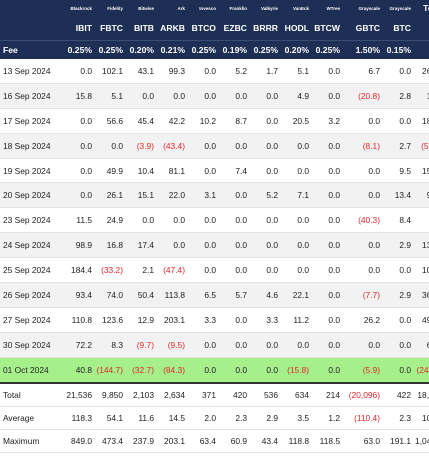 The height and width of the screenshot is (460, 429). Describe the element at coordinates (79, 245) in the screenshot. I see `flow-cell: 98.9` at that location.